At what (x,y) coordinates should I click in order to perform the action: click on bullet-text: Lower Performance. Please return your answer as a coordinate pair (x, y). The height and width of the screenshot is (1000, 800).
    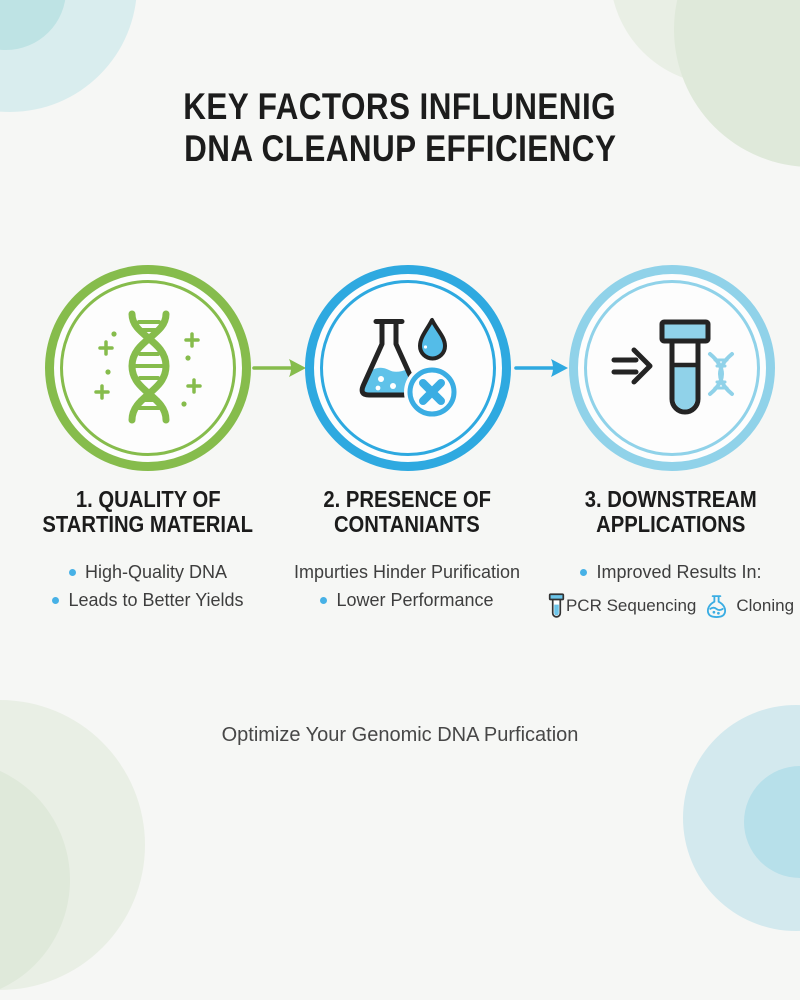
    Looking at the image, I should click on (415, 599).